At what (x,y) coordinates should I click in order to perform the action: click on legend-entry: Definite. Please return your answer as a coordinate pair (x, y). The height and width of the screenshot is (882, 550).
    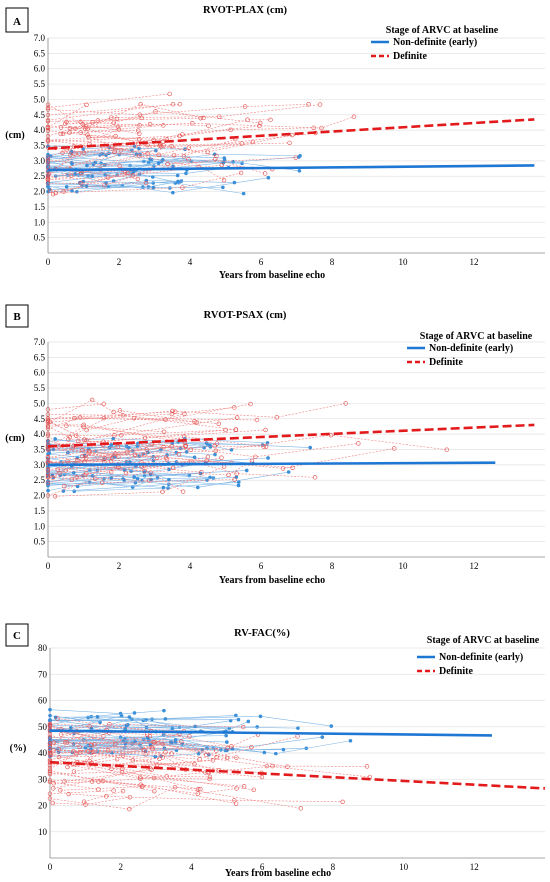
    Looking at the image, I should click on (456, 671).